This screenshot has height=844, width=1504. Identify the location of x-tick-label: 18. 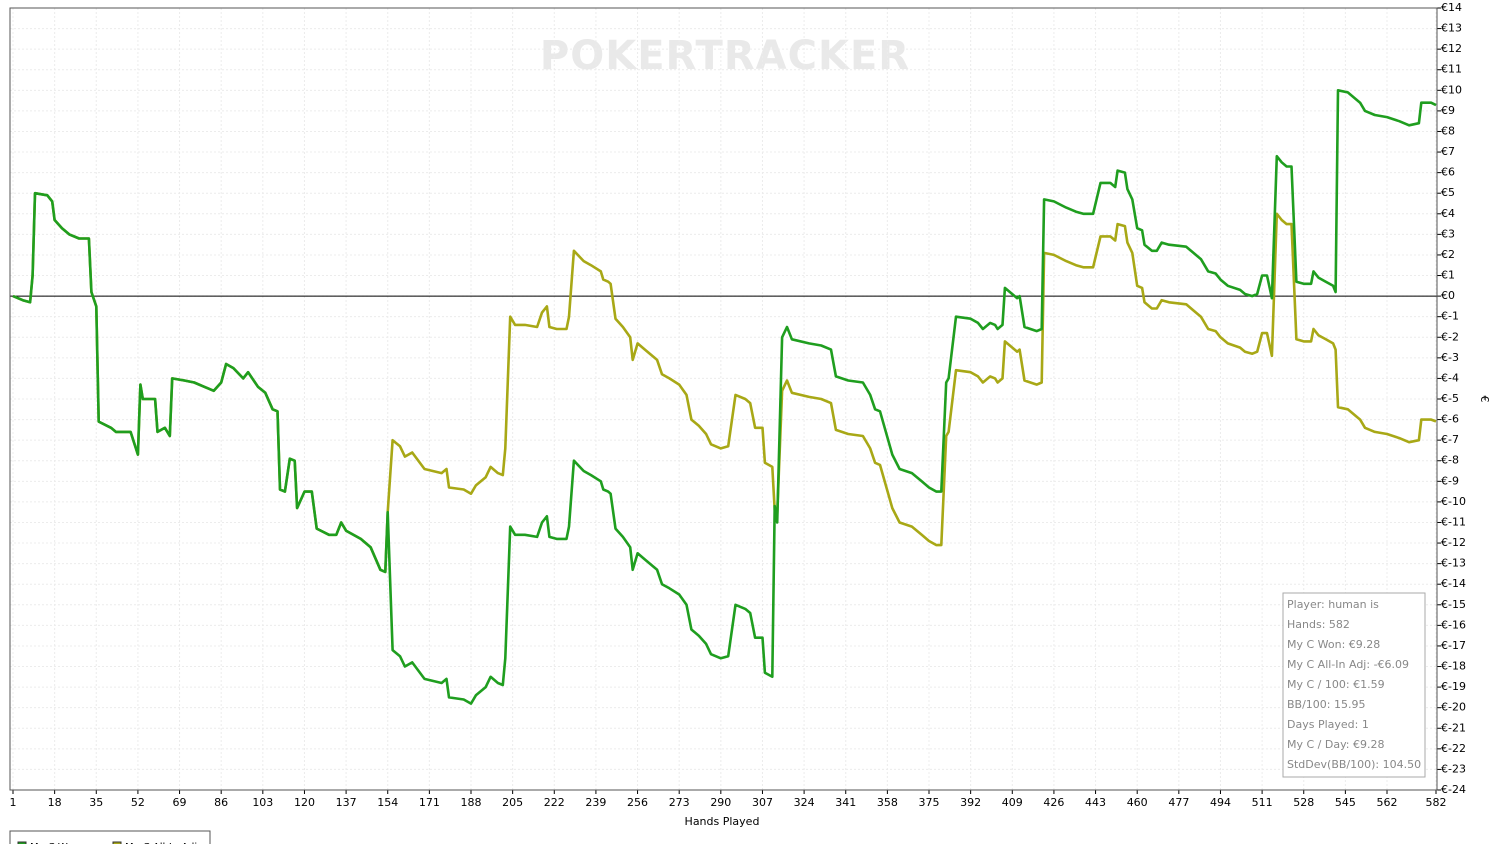
(55, 802).